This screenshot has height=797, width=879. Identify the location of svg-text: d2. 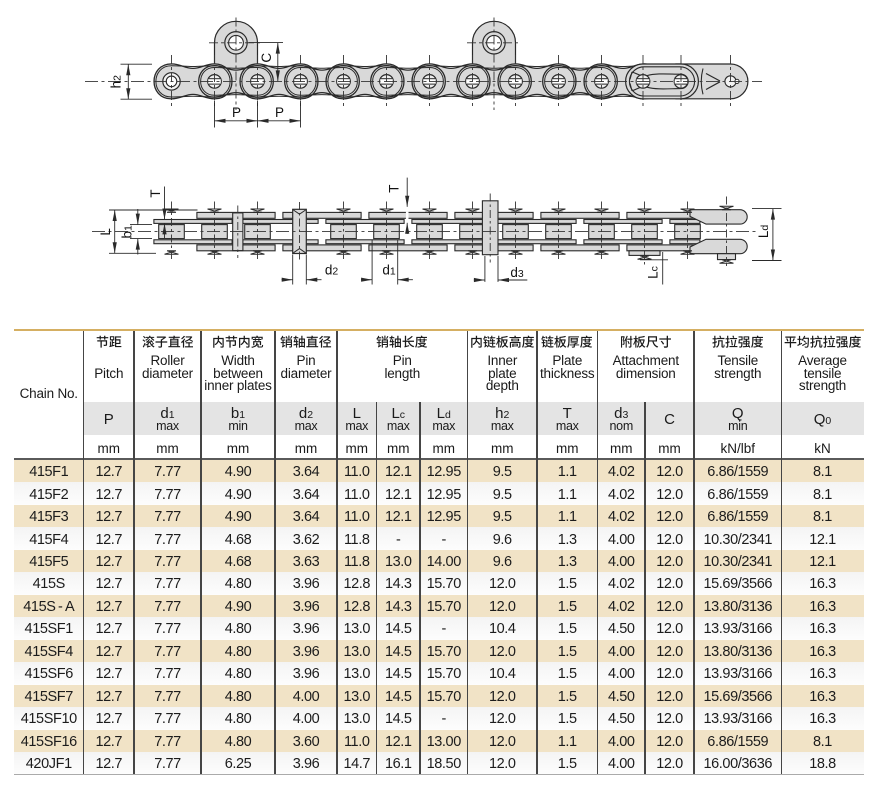
(332, 270).